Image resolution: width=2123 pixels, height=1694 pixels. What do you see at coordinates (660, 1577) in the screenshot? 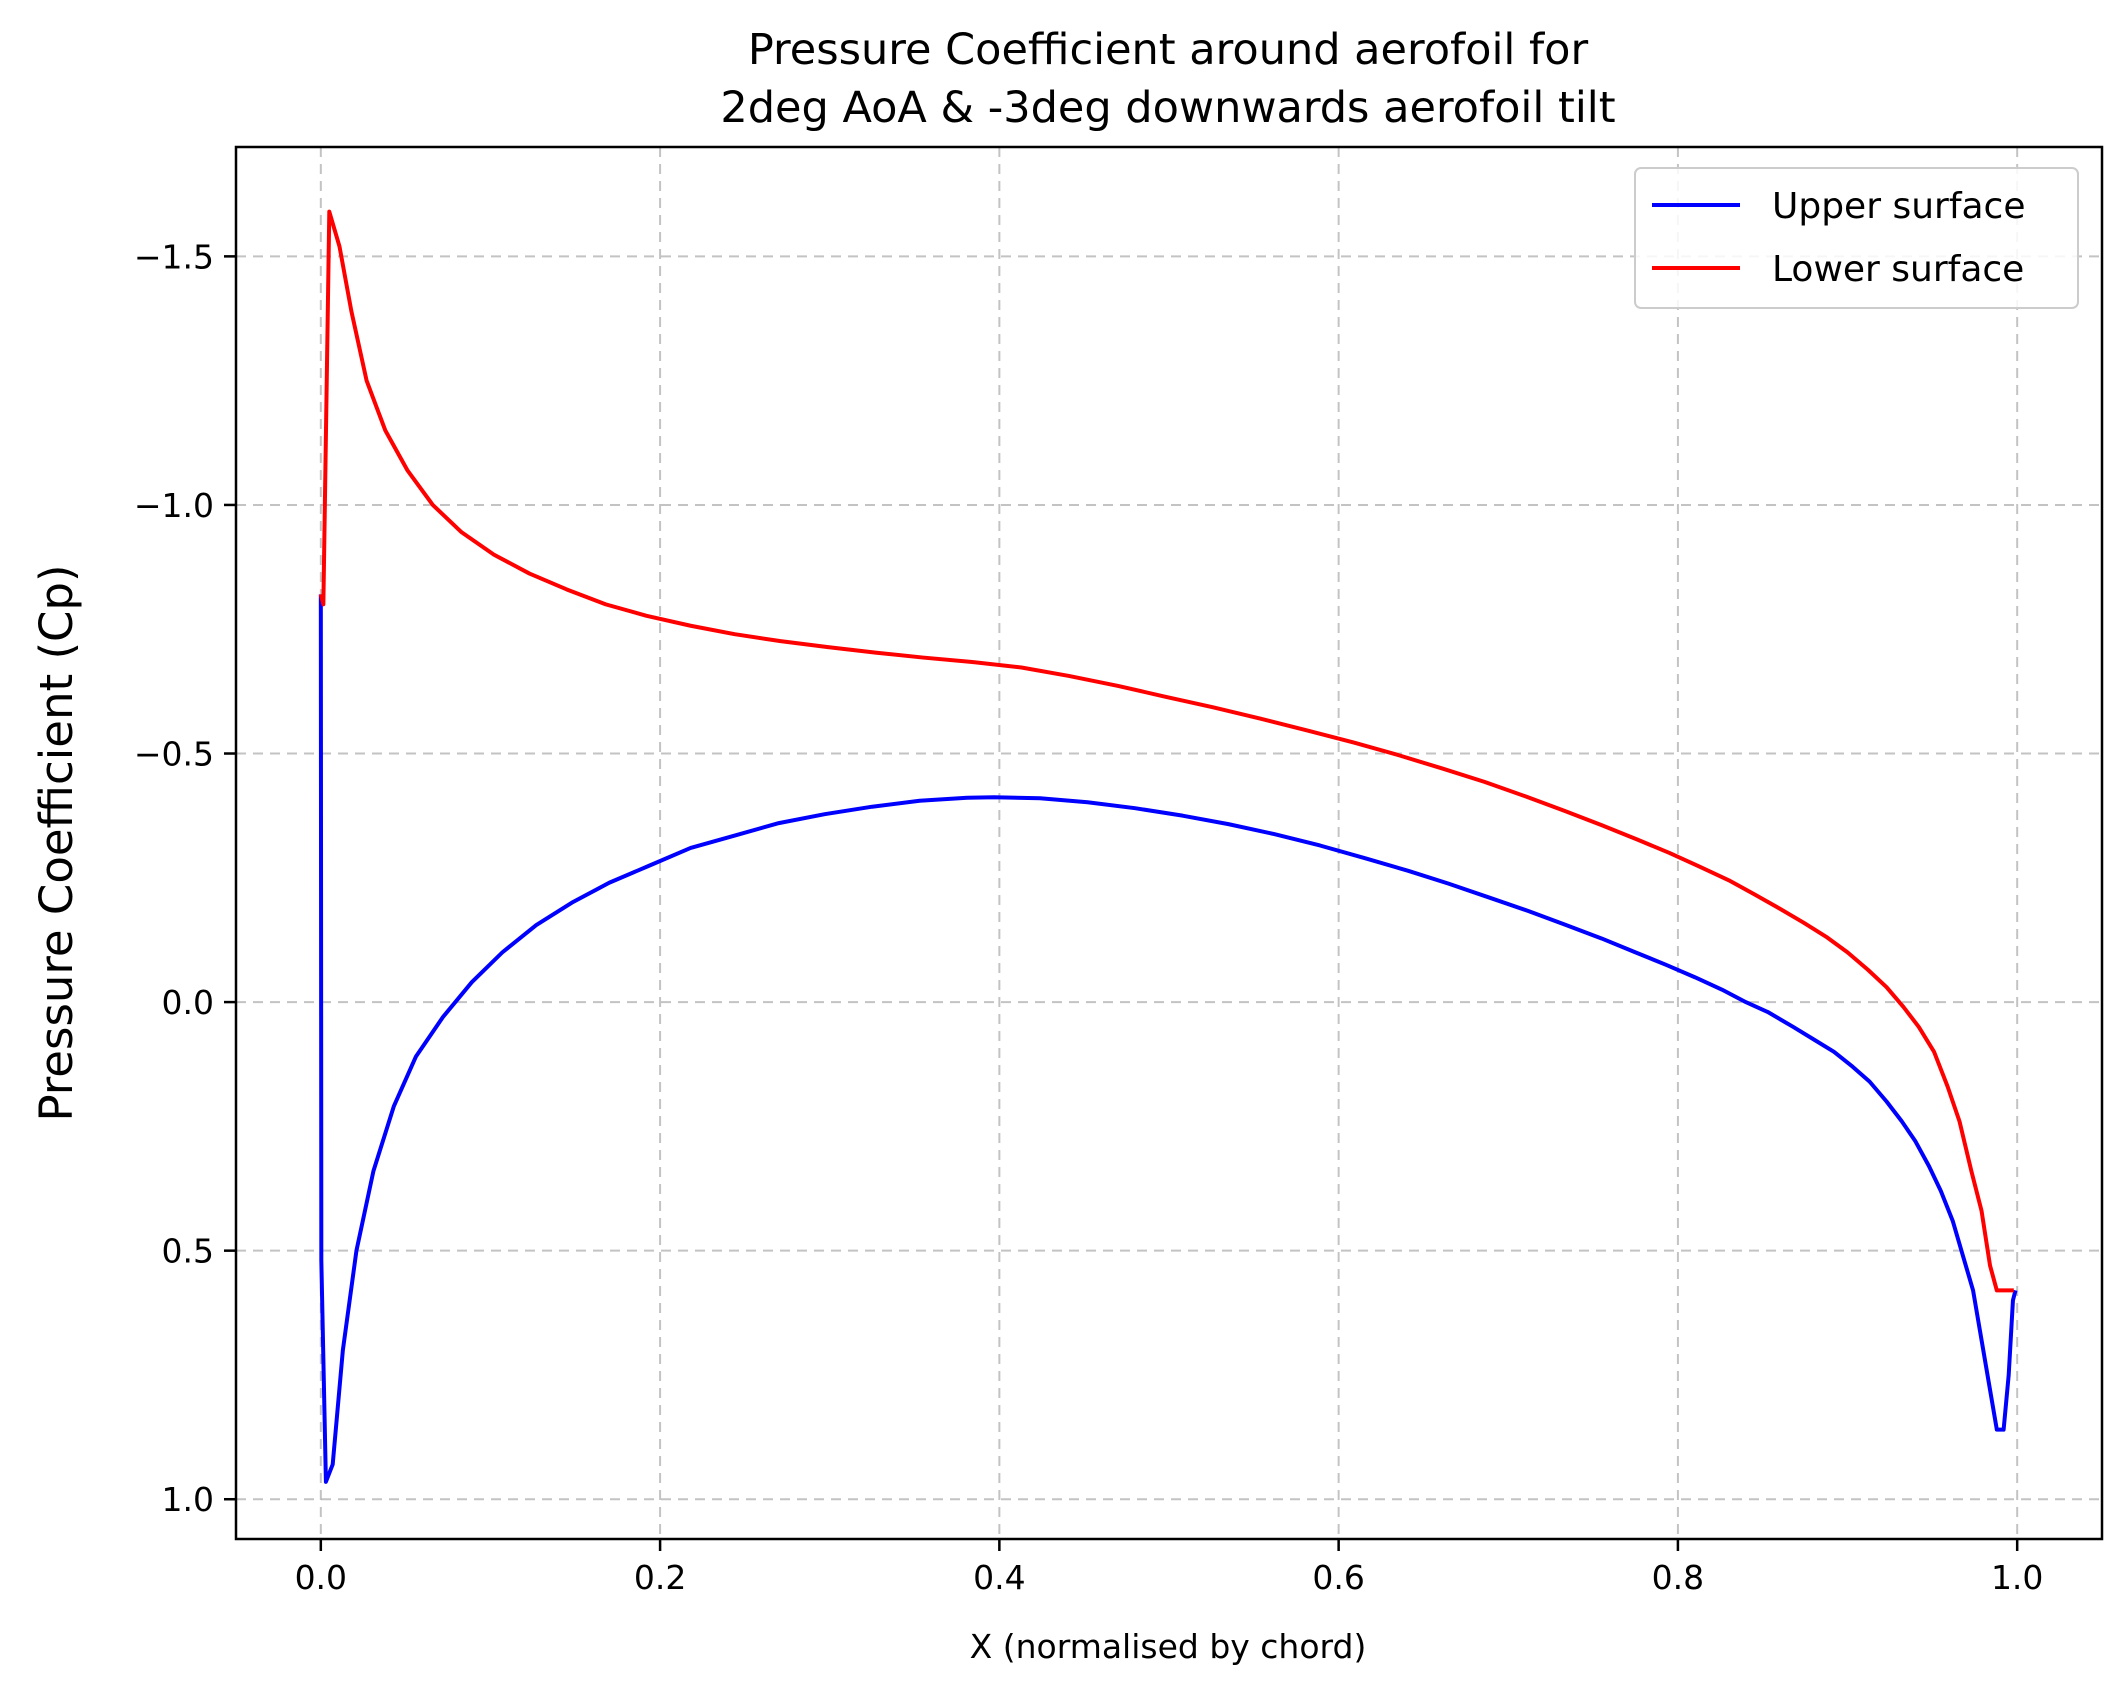
I see `x-tick-label: 0.2` at bounding box center [660, 1577].